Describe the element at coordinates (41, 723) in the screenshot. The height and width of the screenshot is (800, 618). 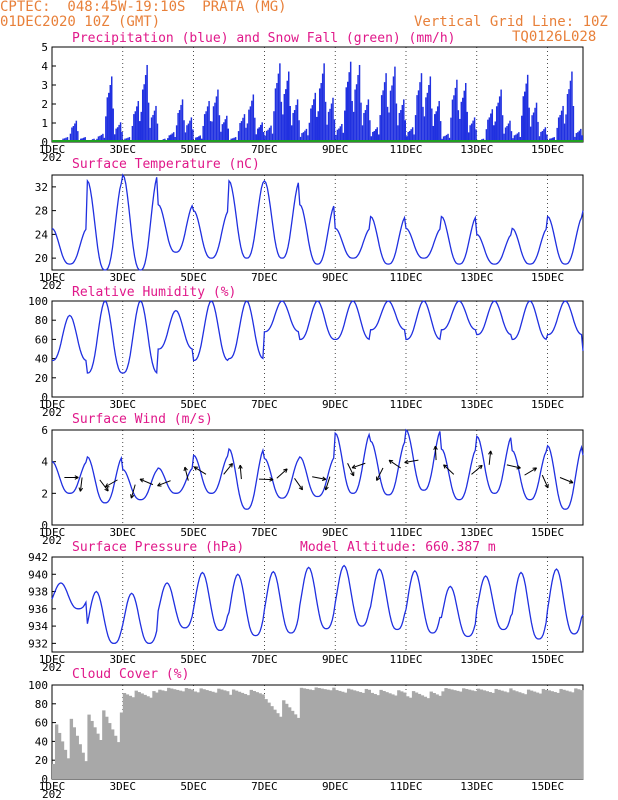
I see `y-tick-label: 60` at that location.